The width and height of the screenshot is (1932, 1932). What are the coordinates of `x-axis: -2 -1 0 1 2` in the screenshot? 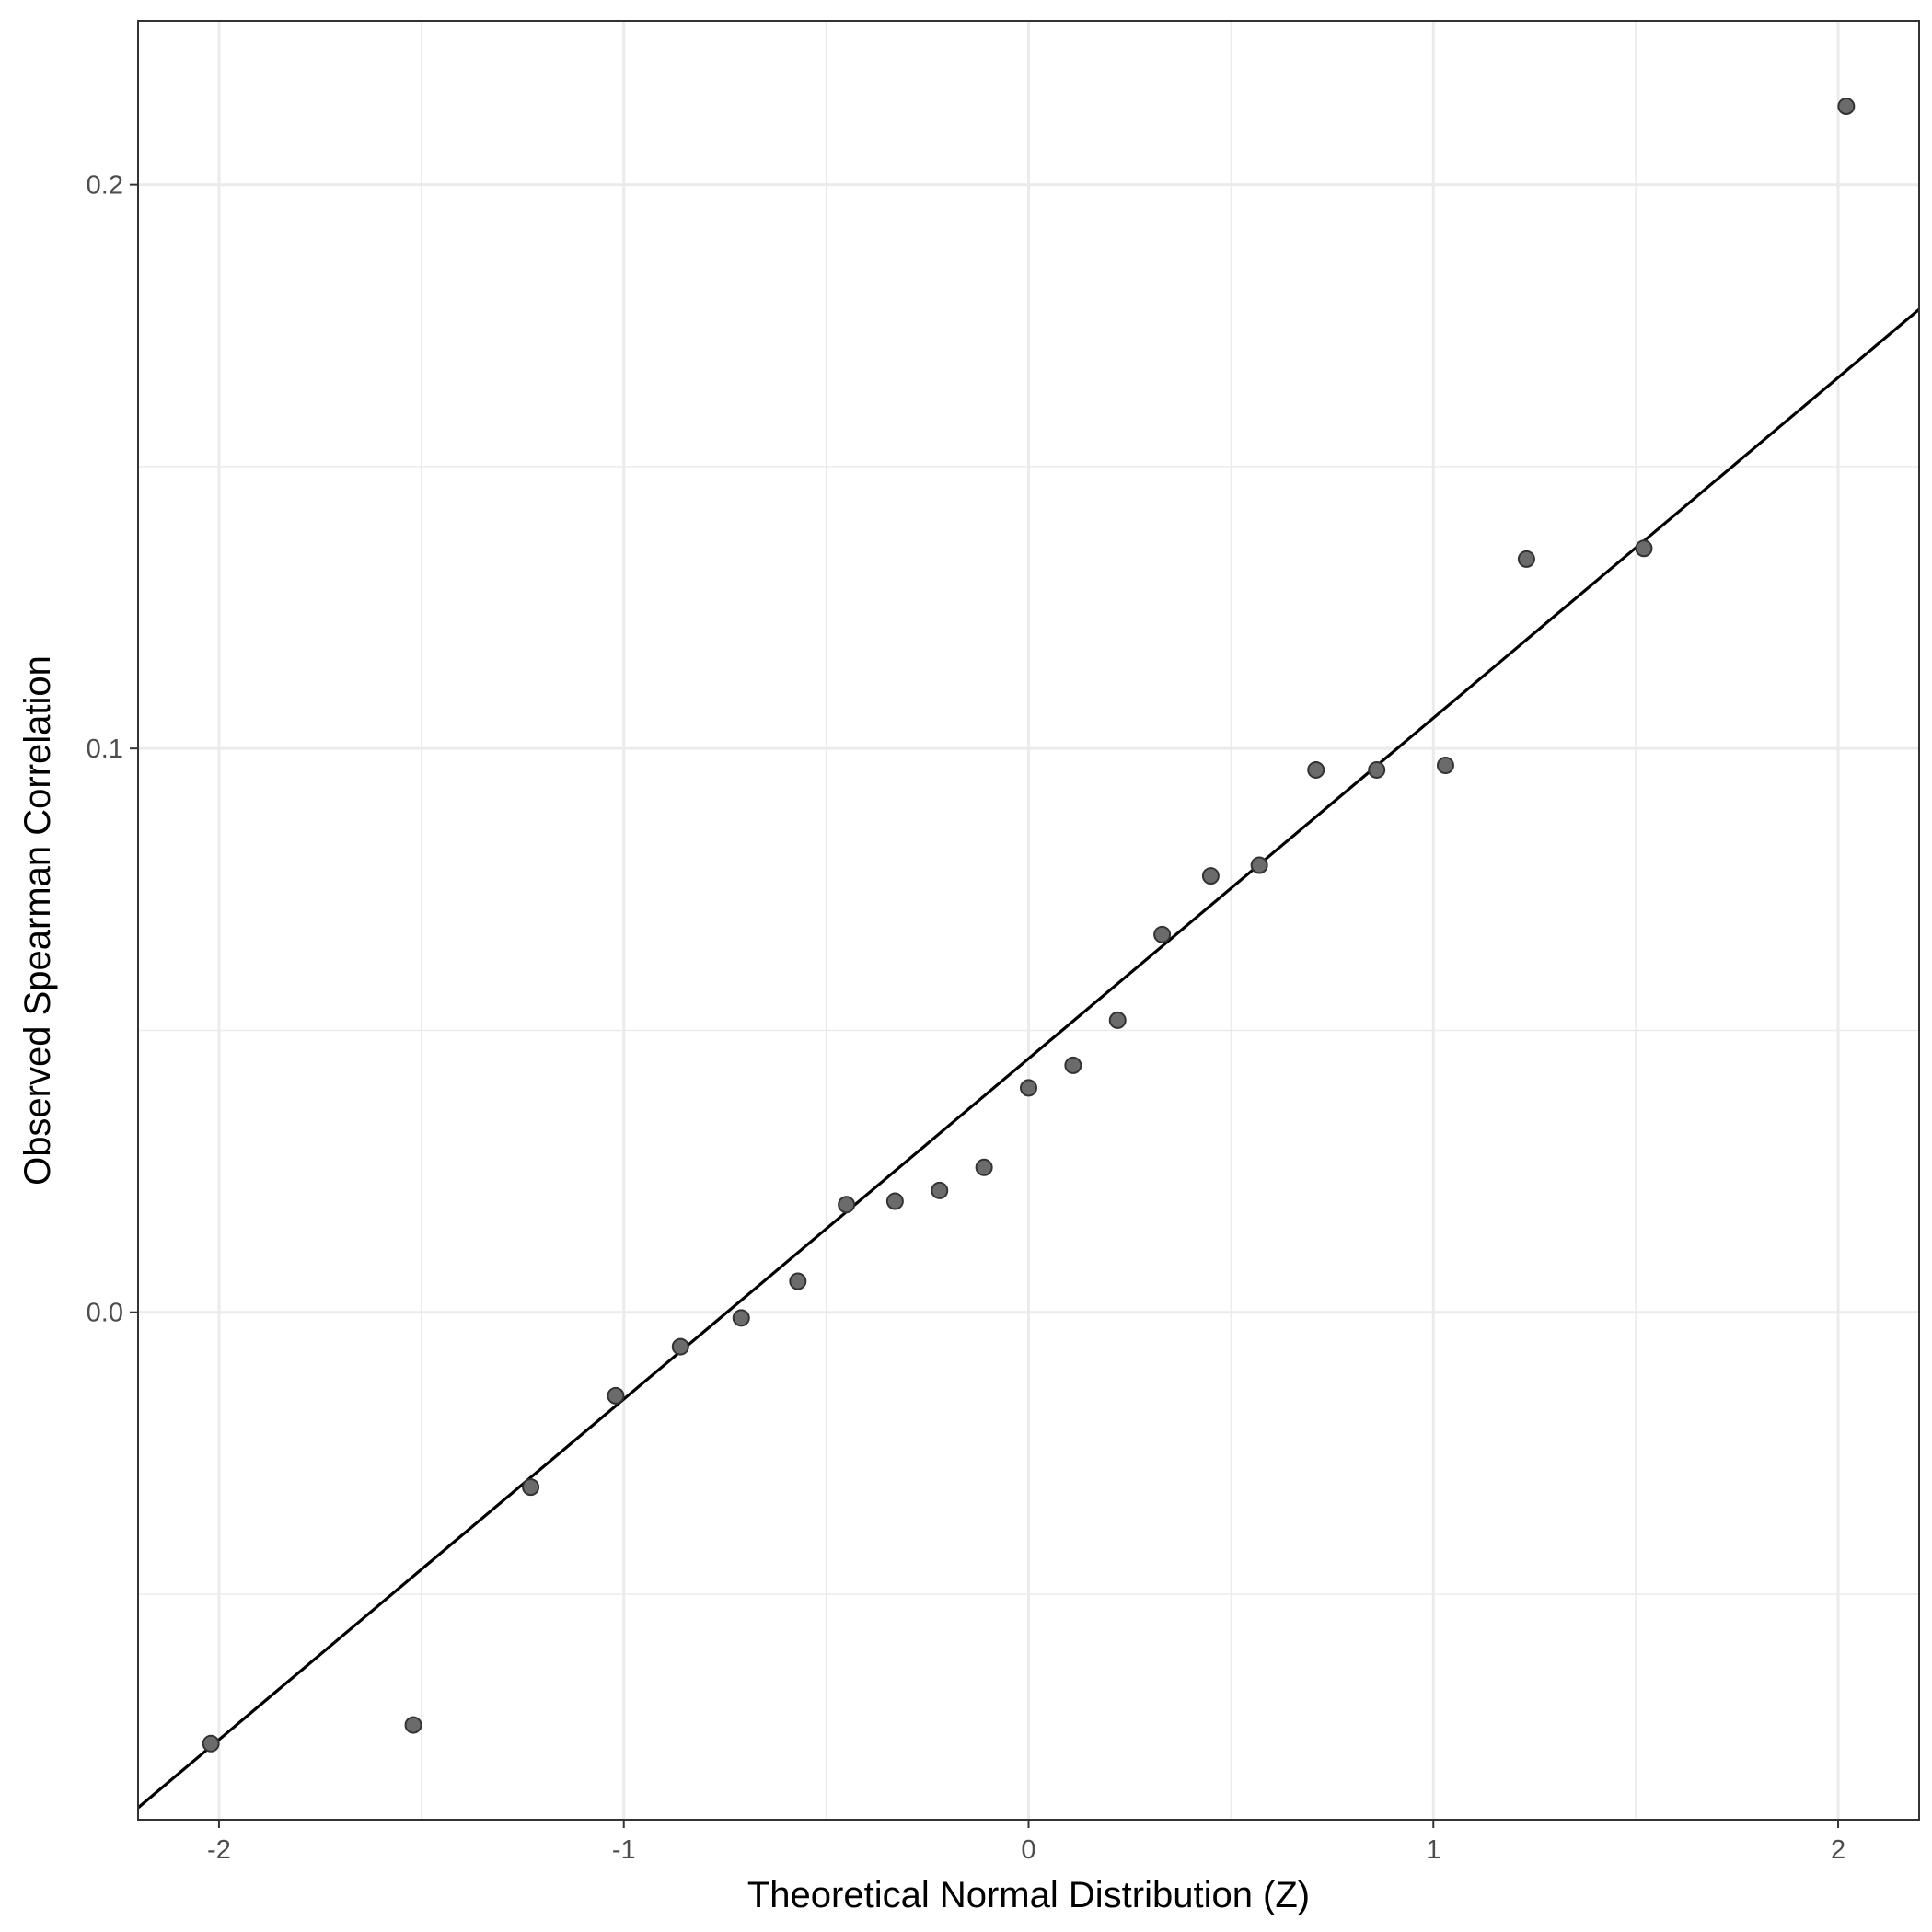 It's located at (1026, 1843).